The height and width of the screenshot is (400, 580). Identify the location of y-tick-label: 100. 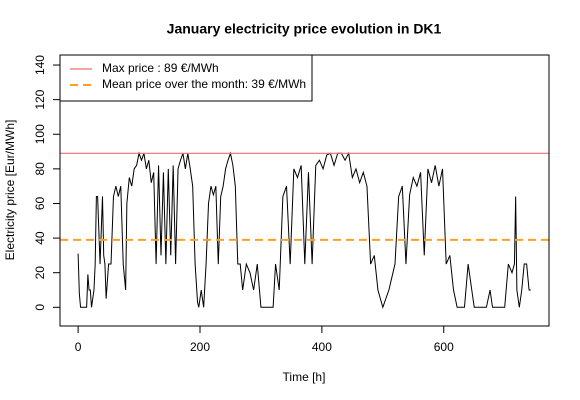
(40, 134).